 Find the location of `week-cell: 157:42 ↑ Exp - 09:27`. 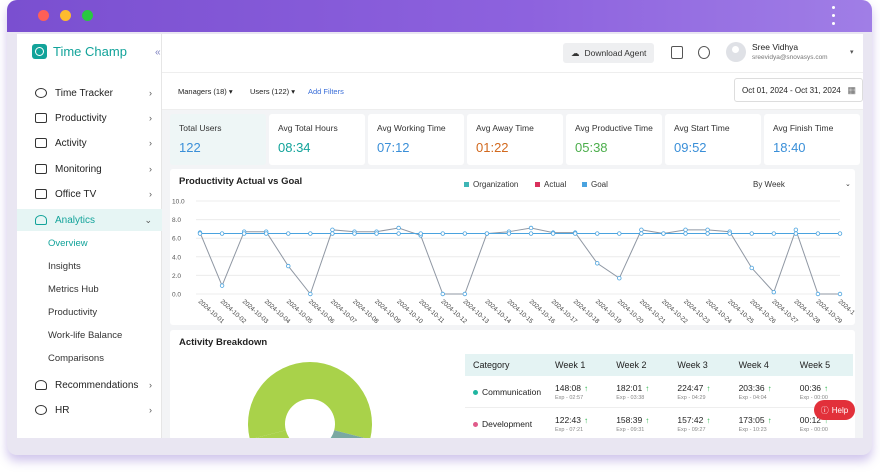

week-cell: 157:42 ↑ Exp - 09:27 is located at coordinates (699, 424).